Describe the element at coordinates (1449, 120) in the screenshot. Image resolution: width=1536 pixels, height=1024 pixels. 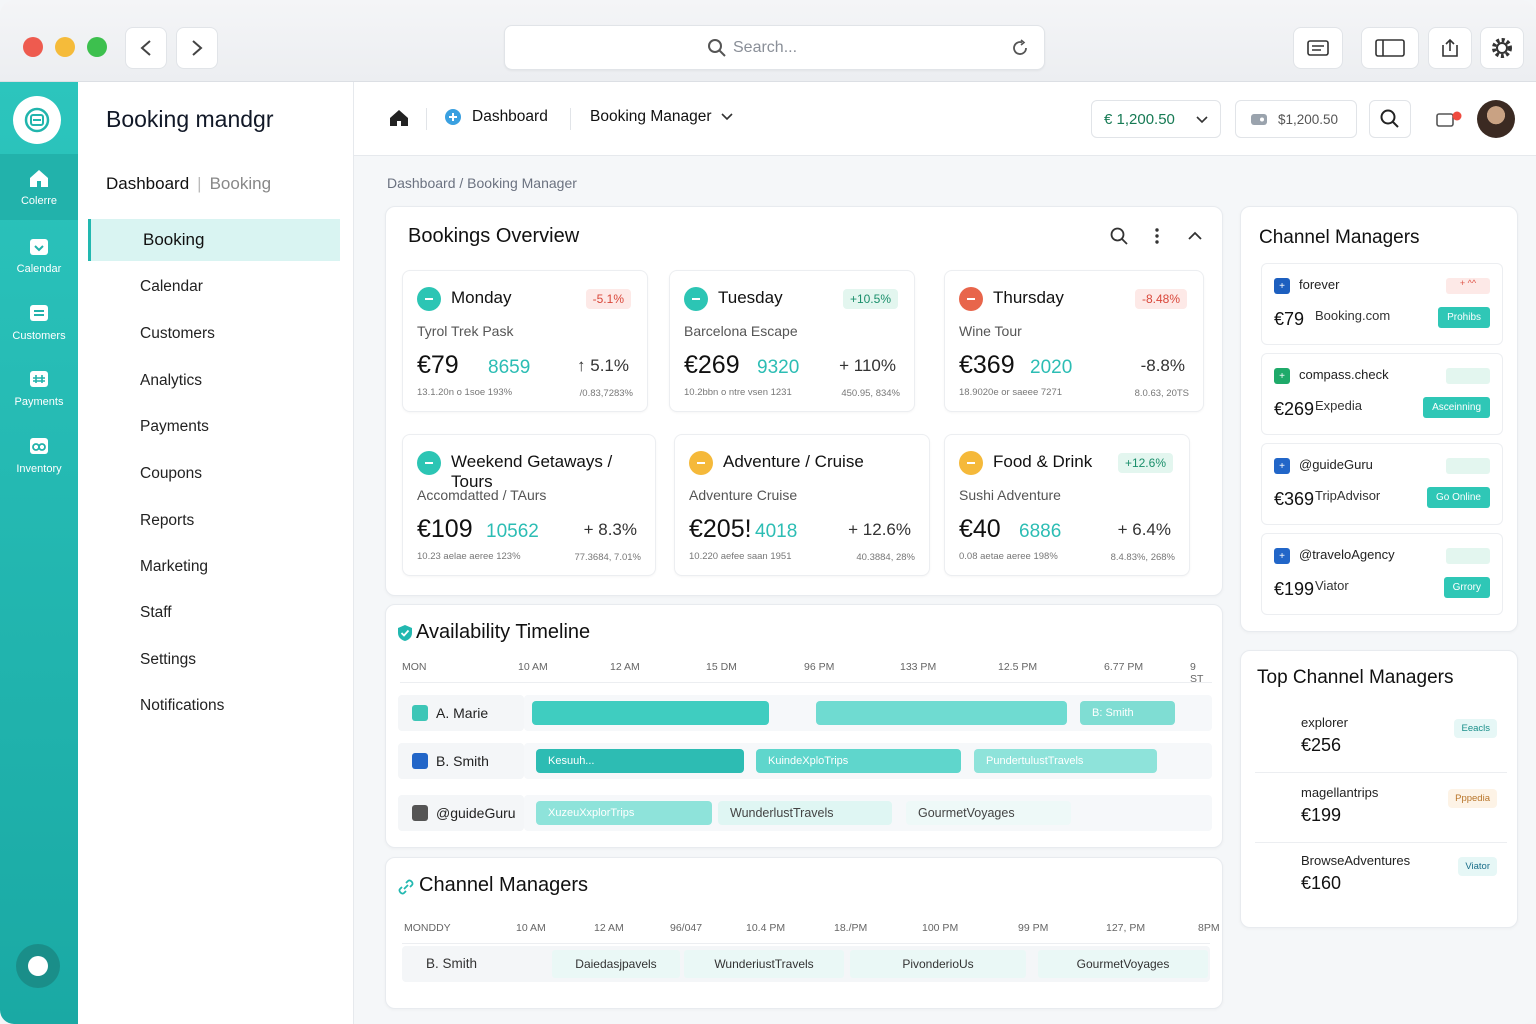
I see `chat-icon` at that location.